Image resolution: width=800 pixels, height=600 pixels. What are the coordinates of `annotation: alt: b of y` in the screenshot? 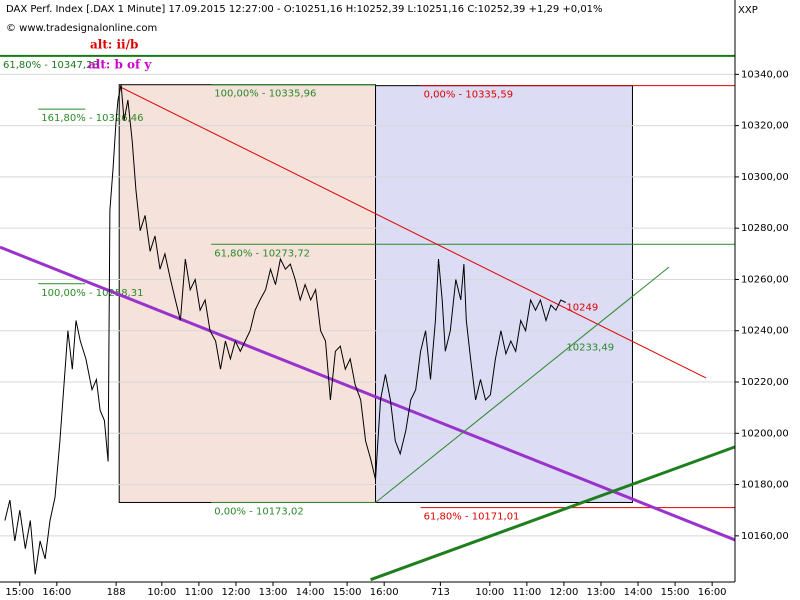 It's located at (120, 65).